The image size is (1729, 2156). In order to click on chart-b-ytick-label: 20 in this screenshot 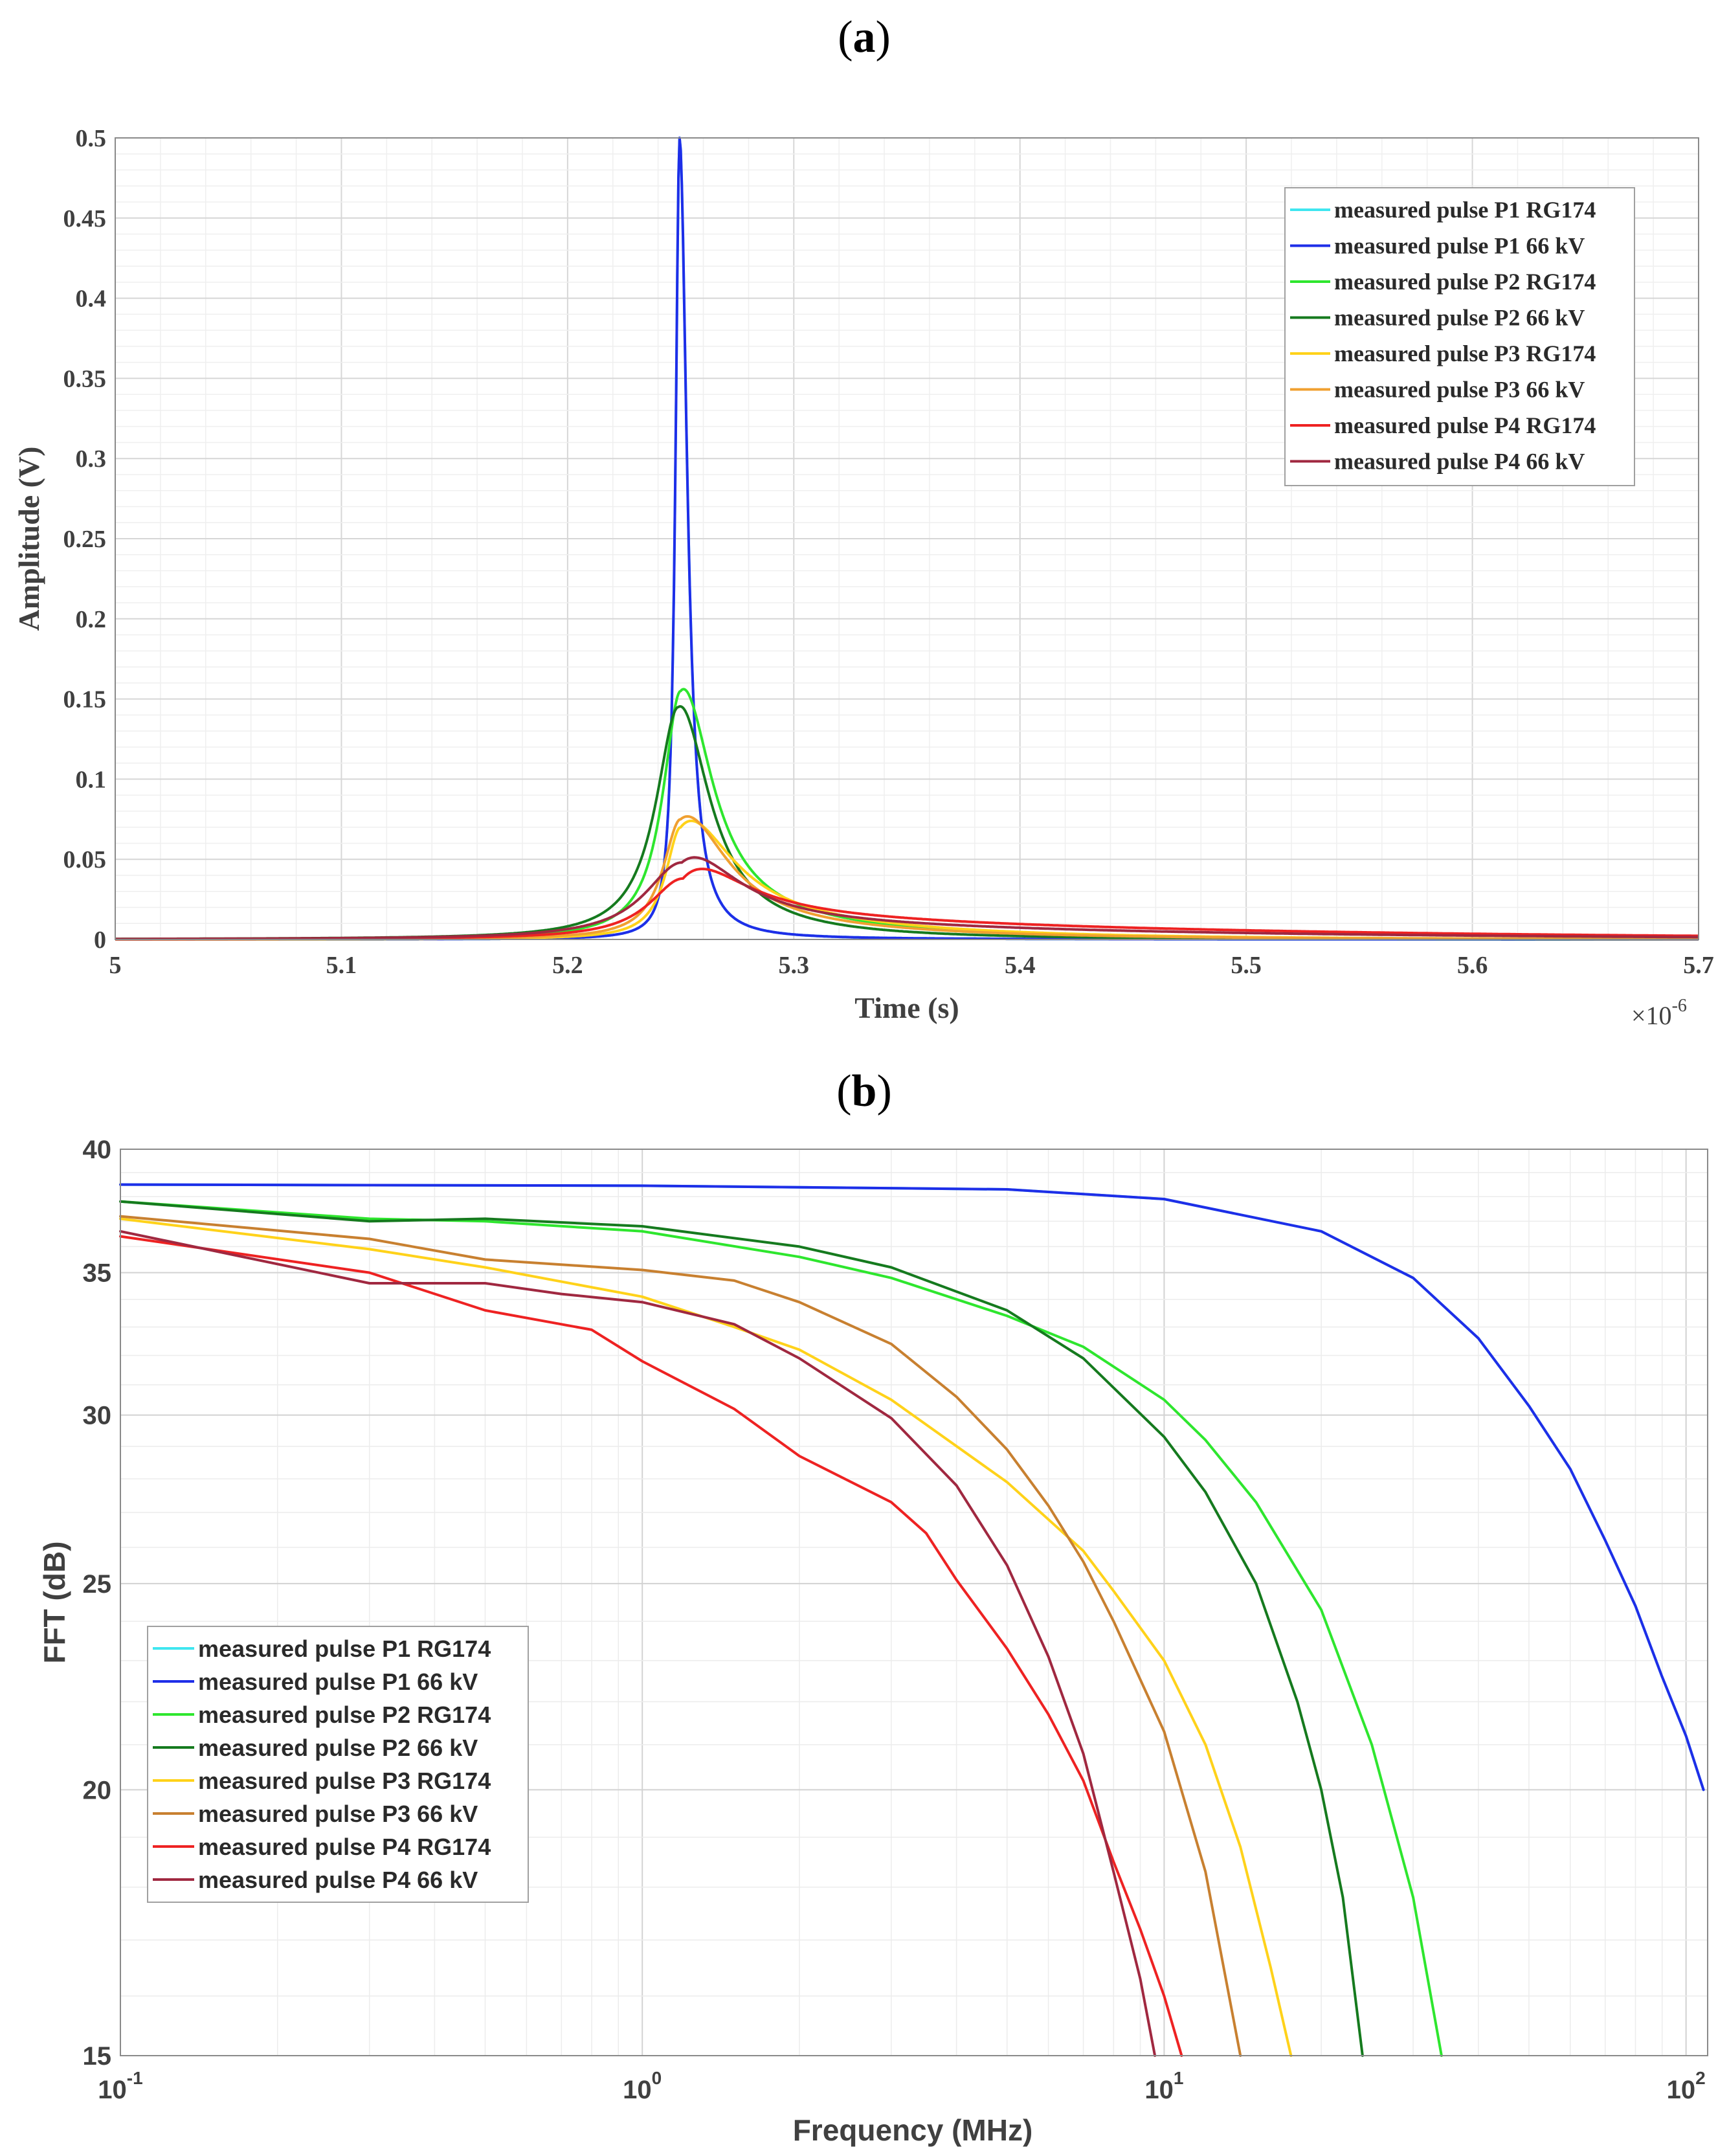, I will do `click(98, 1790)`.